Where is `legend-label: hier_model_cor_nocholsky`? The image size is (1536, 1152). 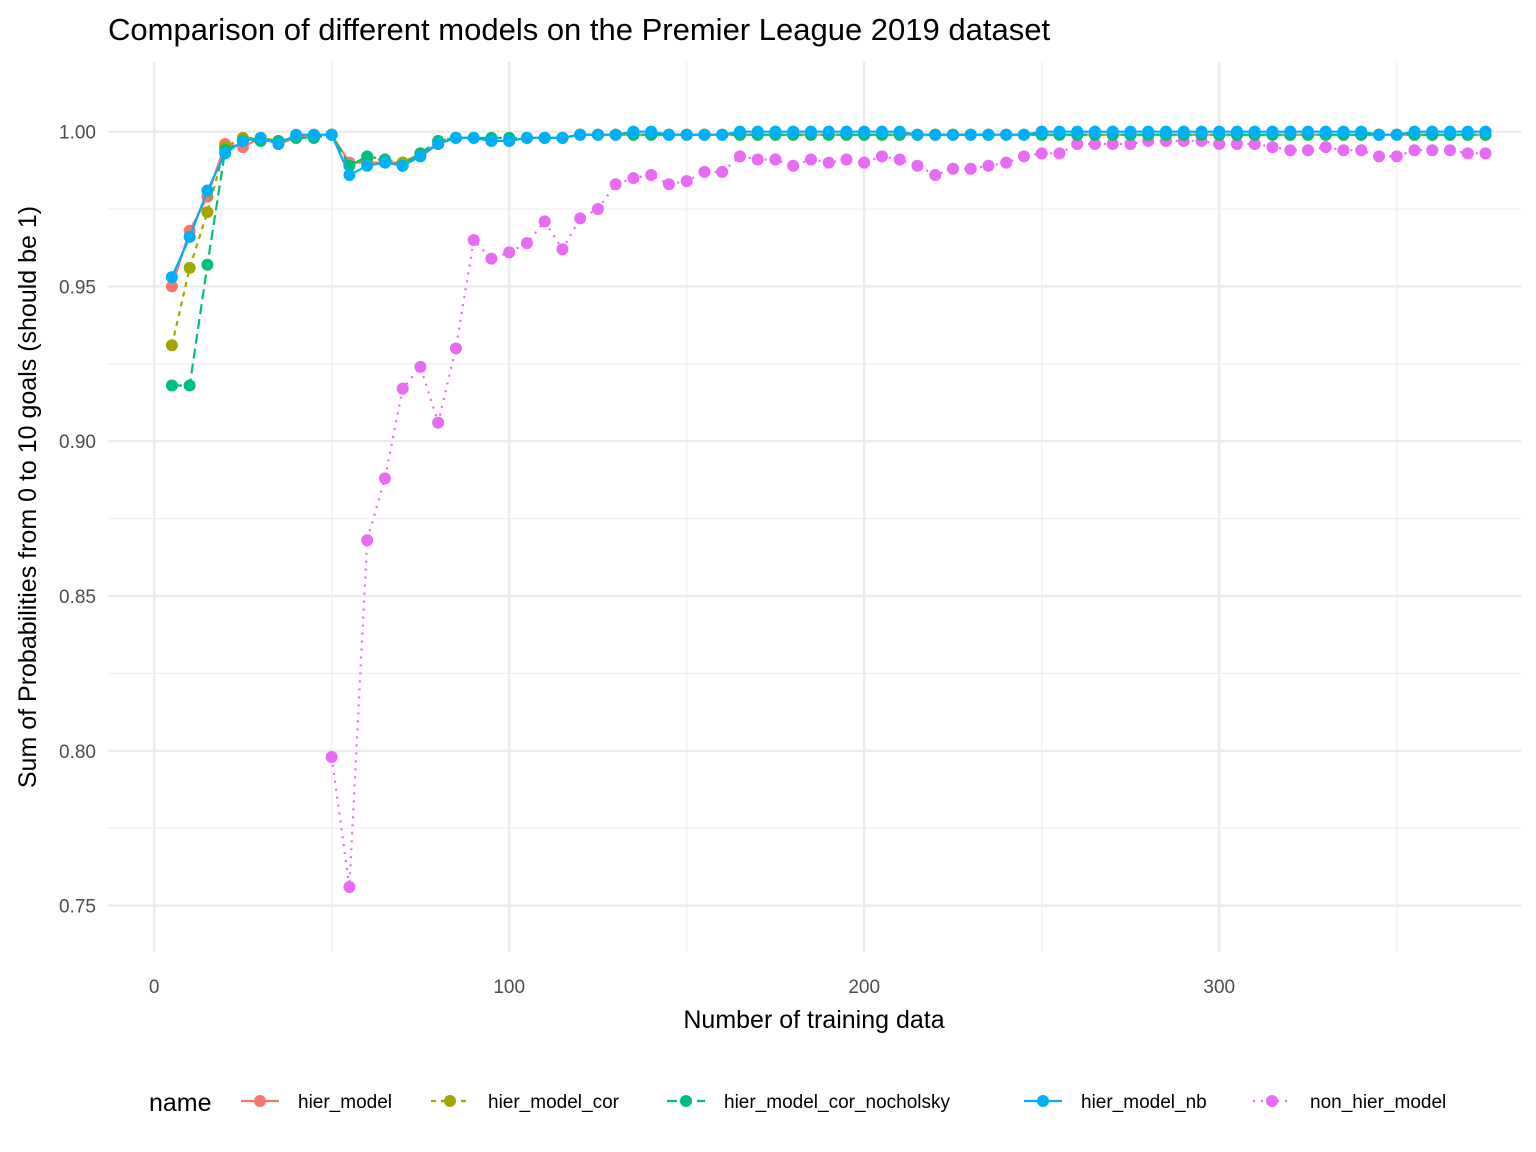 legend-label: hier_model_cor_nocholsky is located at coordinates (837, 1102).